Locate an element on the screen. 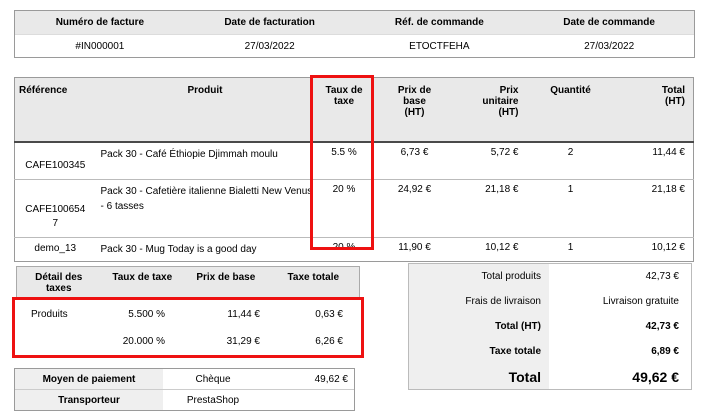 This screenshot has height=419, width=707. total-tax-label: Taxe totale is located at coordinates (479, 351).